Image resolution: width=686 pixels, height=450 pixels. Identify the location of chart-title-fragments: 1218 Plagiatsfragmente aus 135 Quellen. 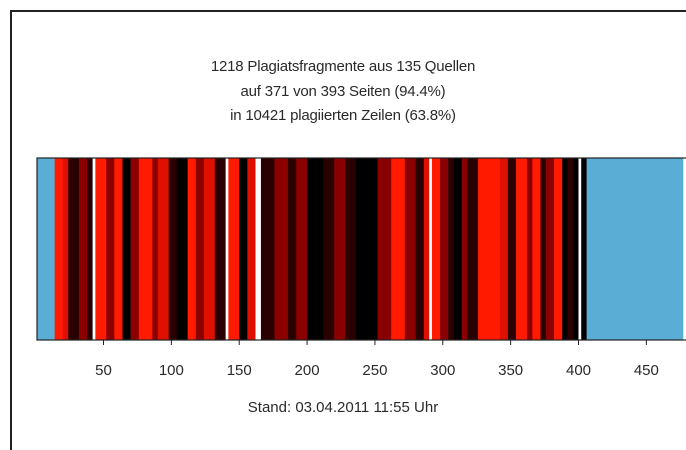
(343, 66).